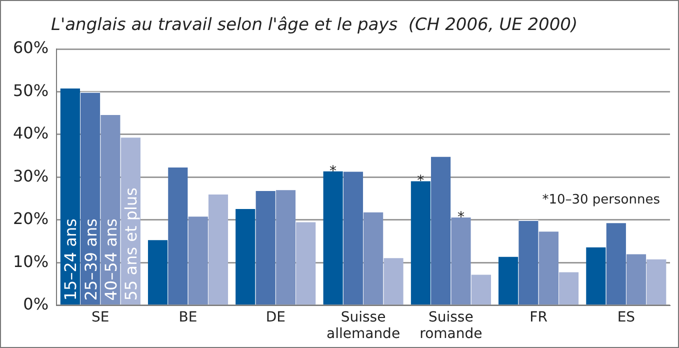  Describe the element at coordinates (31, 48) in the screenshot. I see `y-tick-label: 60%` at that location.